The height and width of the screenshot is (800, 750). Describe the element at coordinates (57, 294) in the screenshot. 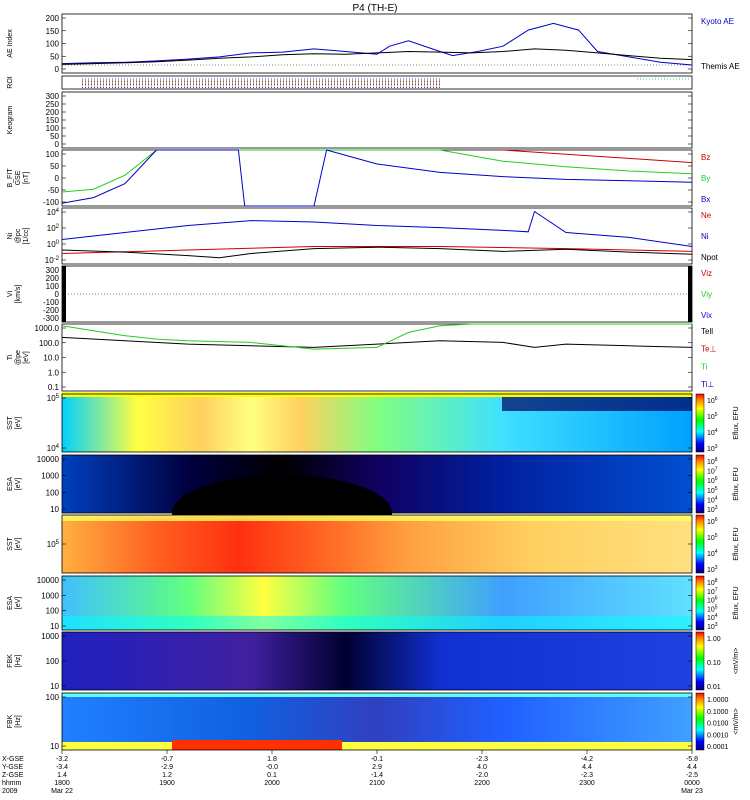

I see `vi-ytick-label: 0` at that location.